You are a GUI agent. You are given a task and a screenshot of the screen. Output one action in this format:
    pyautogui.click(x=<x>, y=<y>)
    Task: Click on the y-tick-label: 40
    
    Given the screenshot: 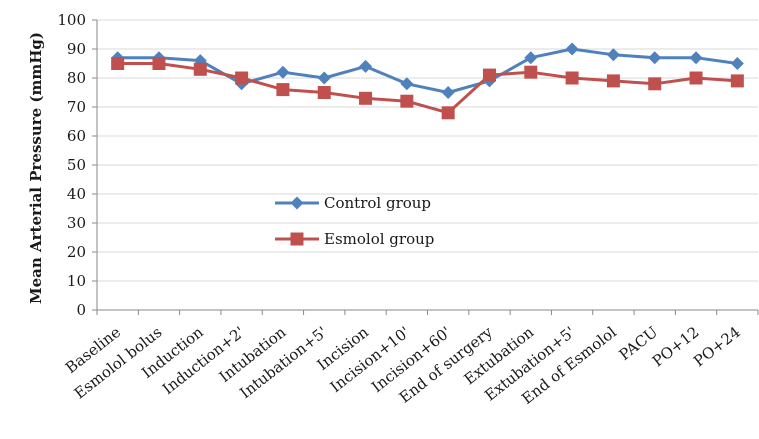 What is the action you would take?
    pyautogui.click(x=76, y=194)
    